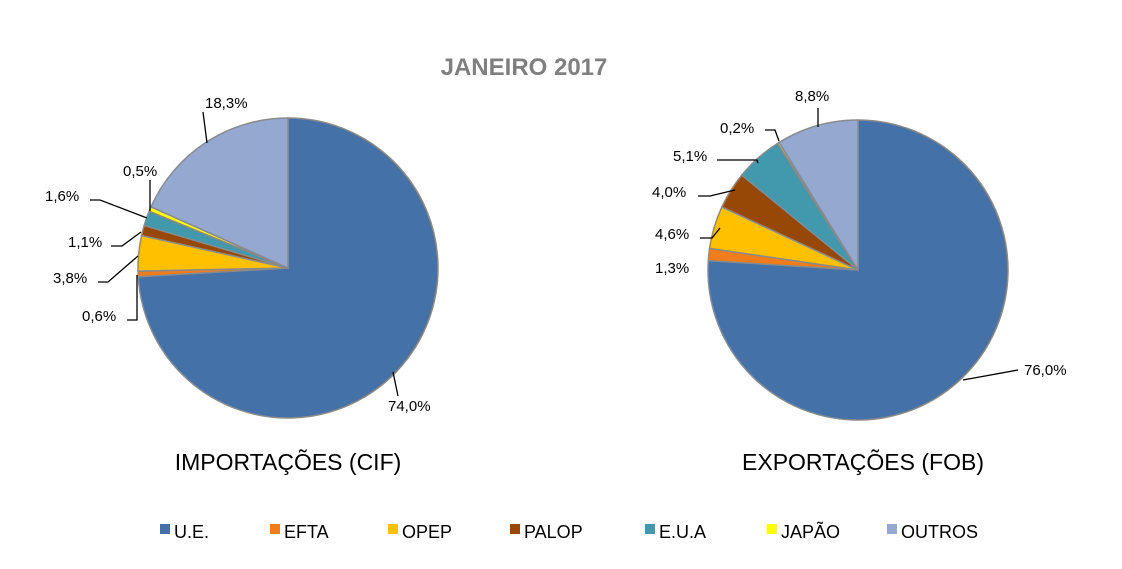  I want to click on data-label: 74,0%, so click(409, 406).